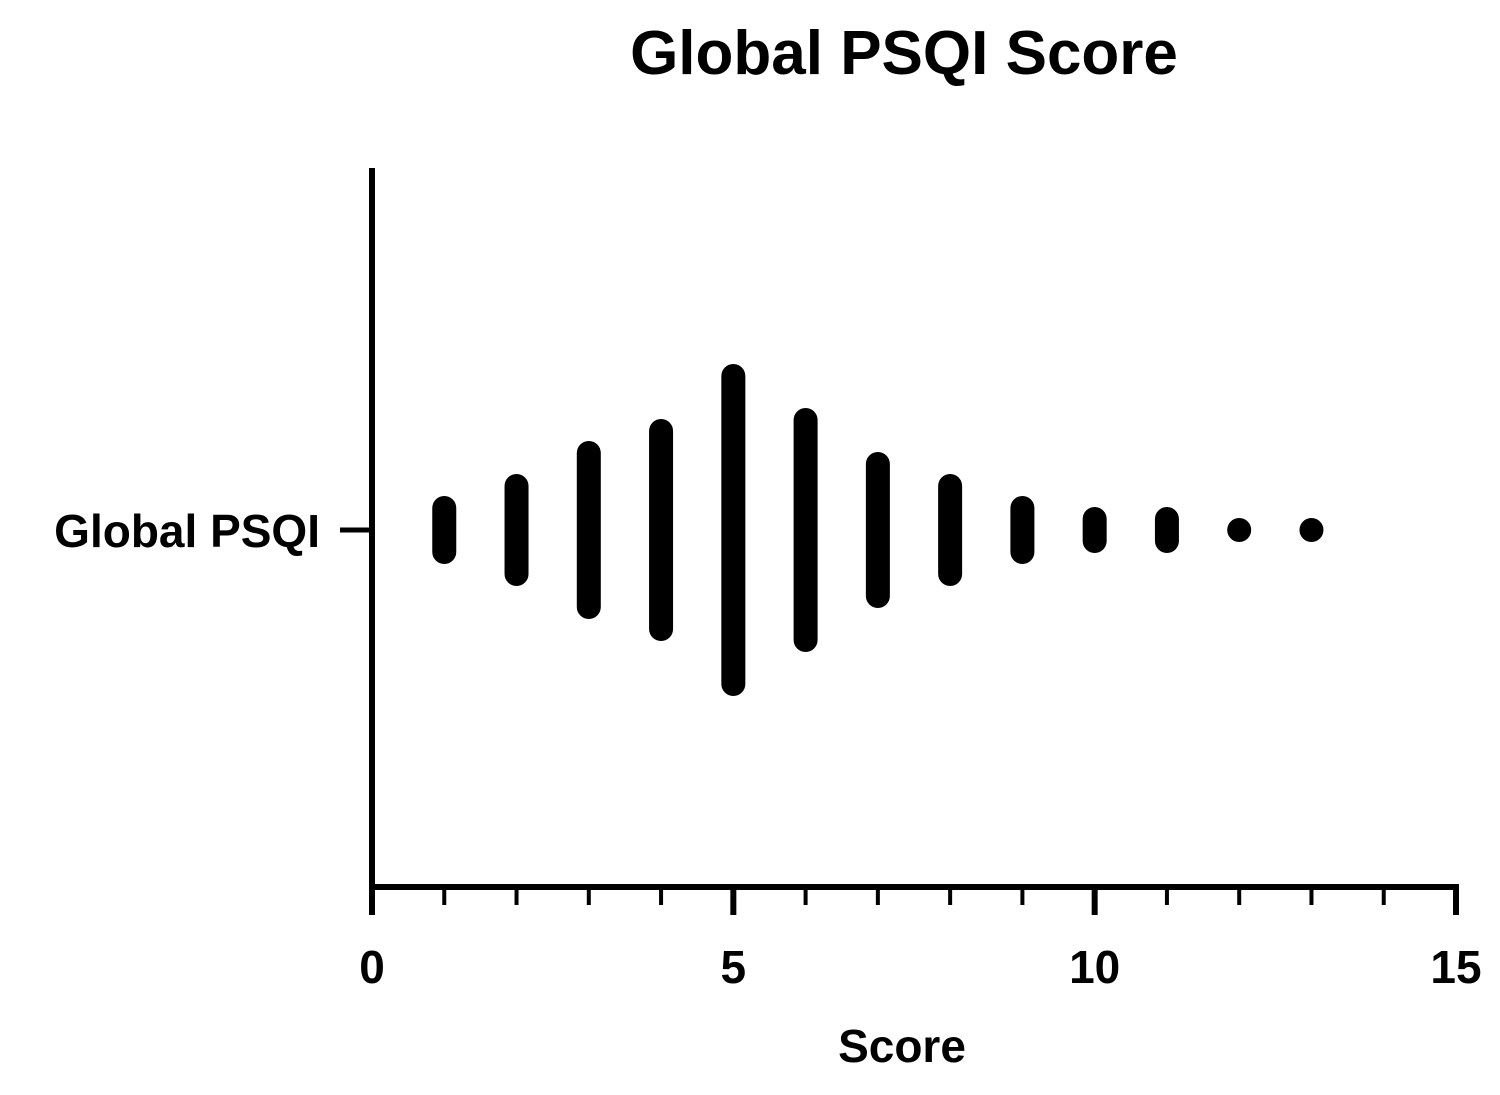 The width and height of the screenshot is (1500, 1095). What do you see at coordinates (734, 967) in the screenshot?
I see `x-tick-label: 5` at bounding box center [734, 967].